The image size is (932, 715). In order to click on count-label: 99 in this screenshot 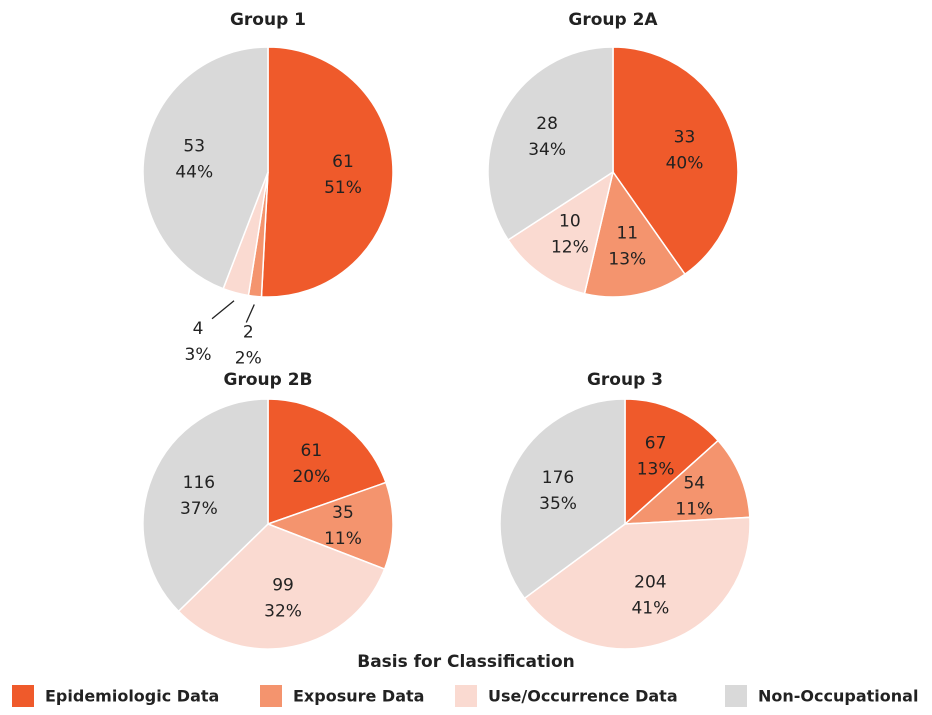, I will do `click(283, 585)`.